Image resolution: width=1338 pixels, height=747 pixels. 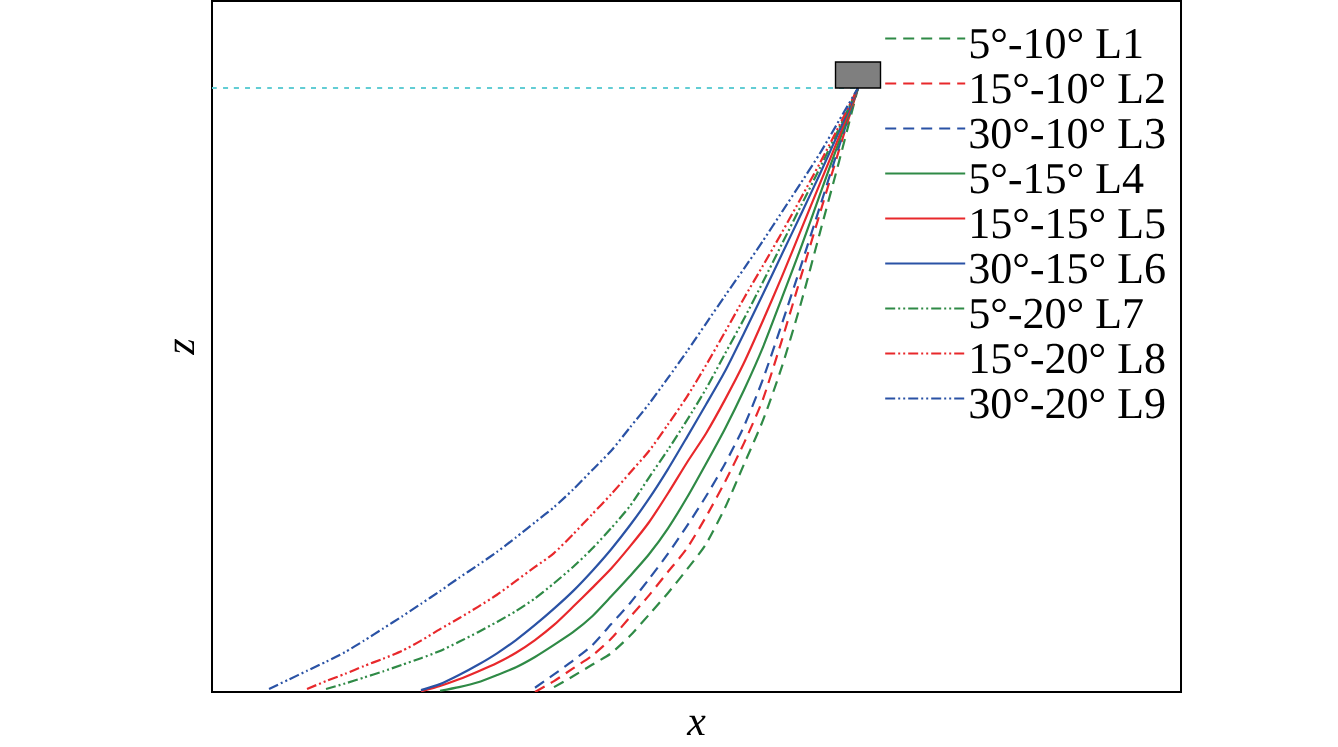 What do you see at coordinates (1068, 358) in the screenshot?
I see `legend-label: 15°-20° L8` at bounding box center [1068, 358].